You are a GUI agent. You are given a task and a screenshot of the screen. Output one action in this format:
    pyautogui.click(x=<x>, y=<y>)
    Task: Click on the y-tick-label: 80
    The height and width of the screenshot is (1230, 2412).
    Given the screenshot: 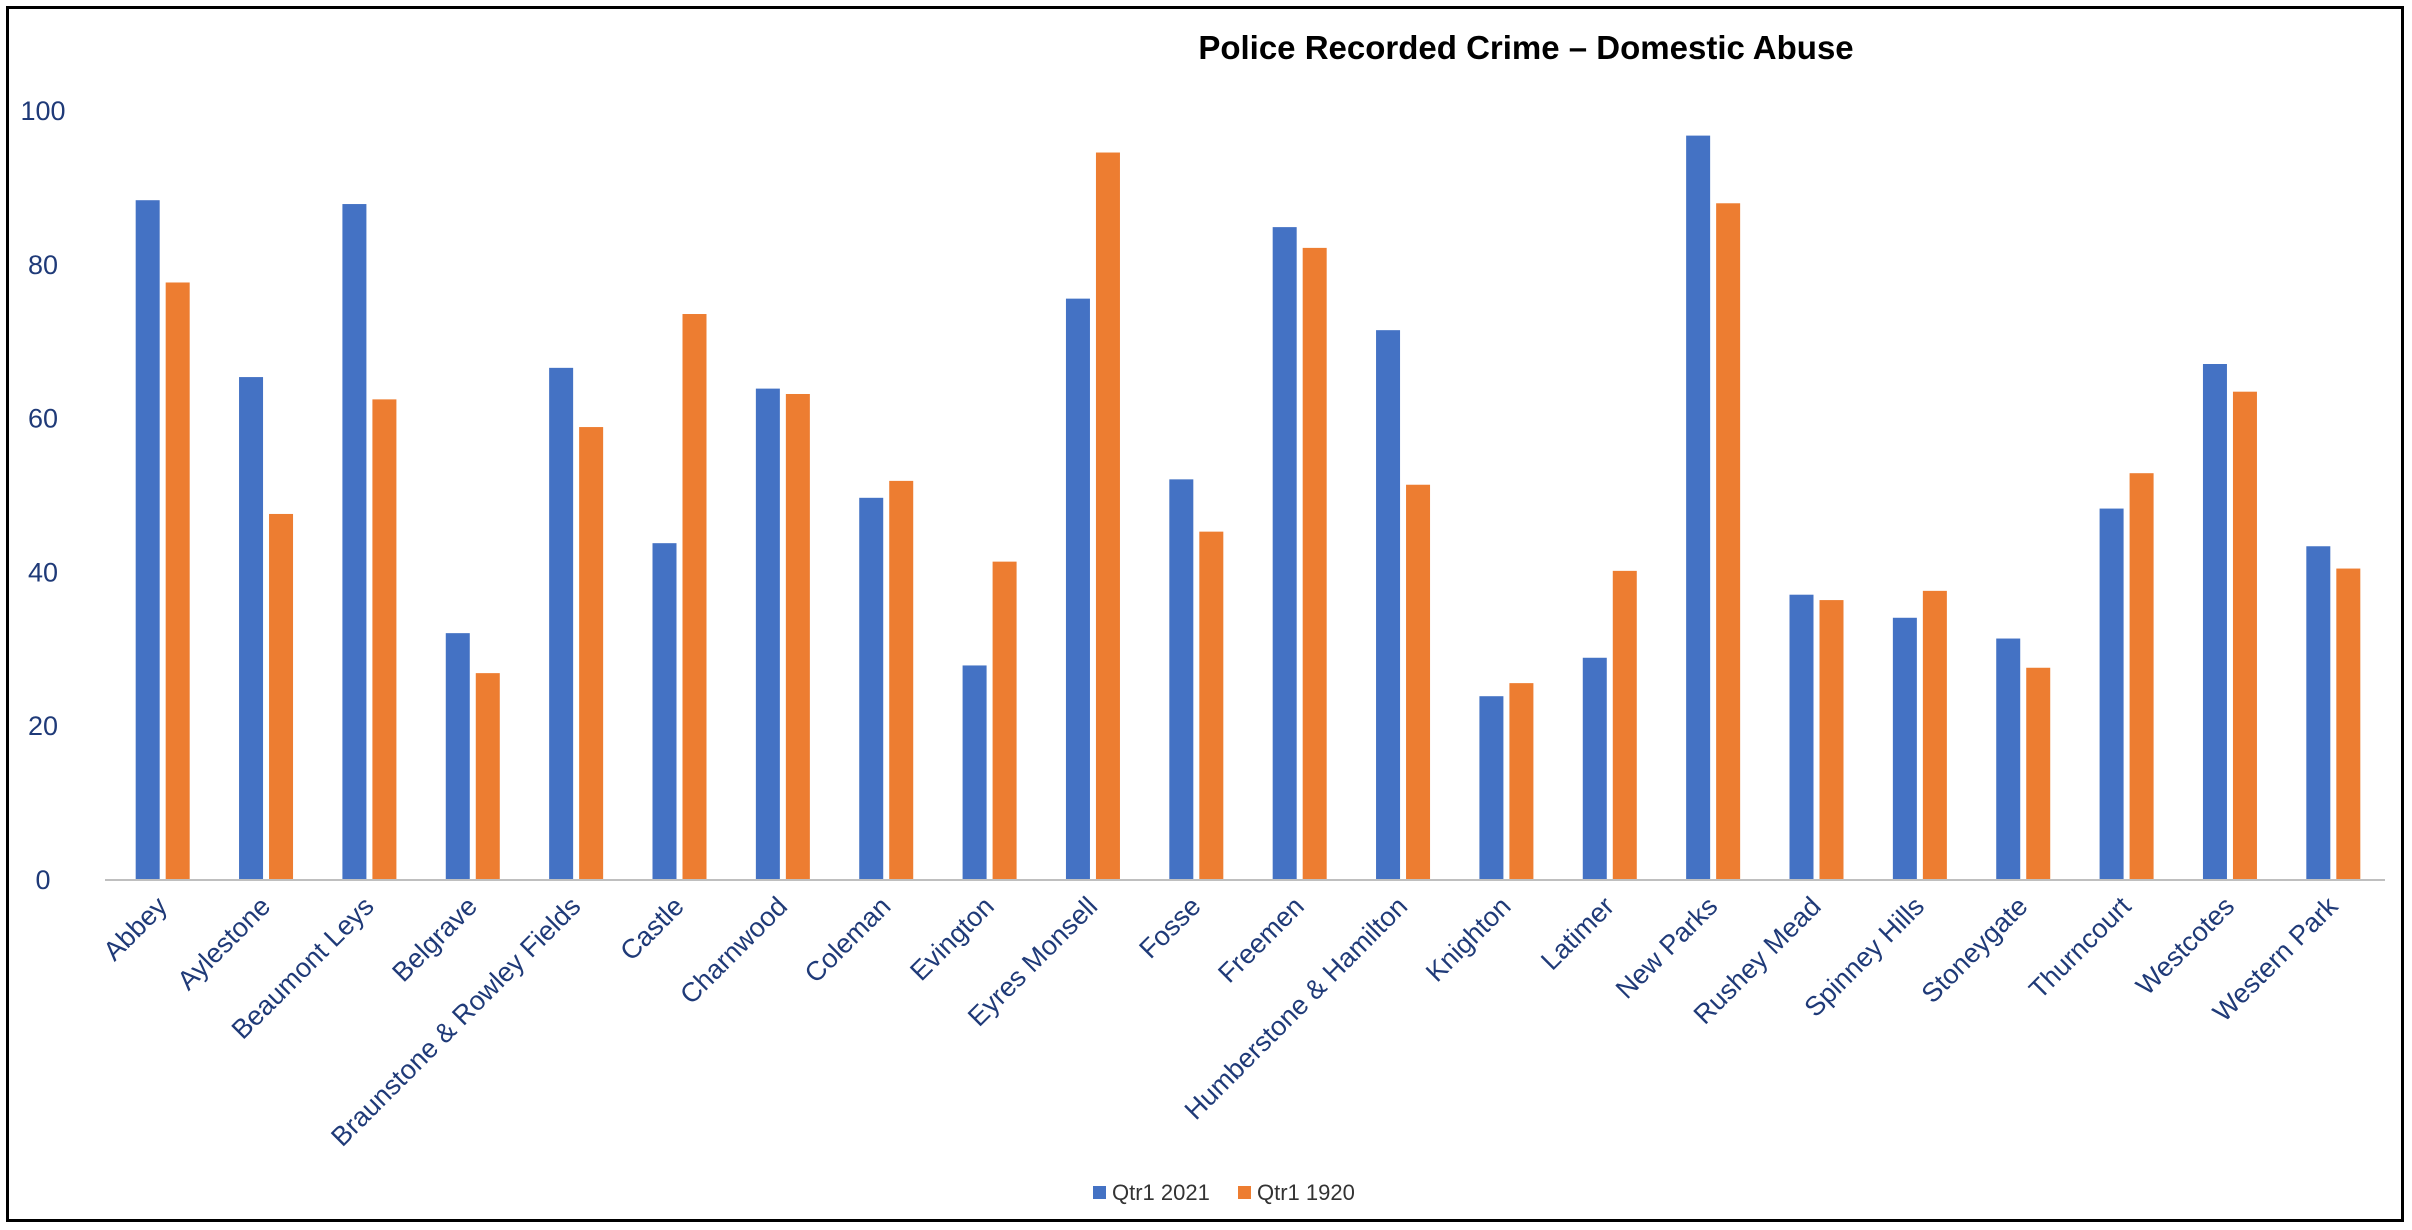 What is the action you would take?
    pyautogui.click(x=43, y=265)
    